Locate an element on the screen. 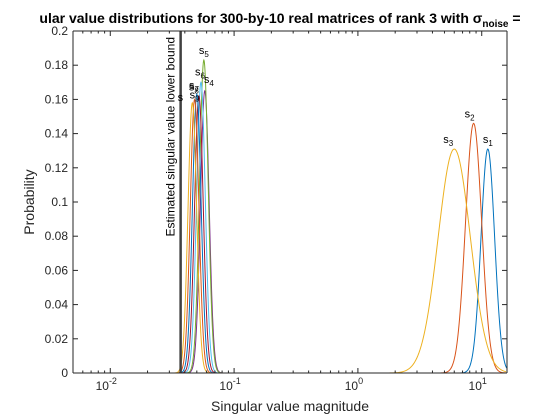  series-label-s1: s1 is located at coordinates (488, 141).